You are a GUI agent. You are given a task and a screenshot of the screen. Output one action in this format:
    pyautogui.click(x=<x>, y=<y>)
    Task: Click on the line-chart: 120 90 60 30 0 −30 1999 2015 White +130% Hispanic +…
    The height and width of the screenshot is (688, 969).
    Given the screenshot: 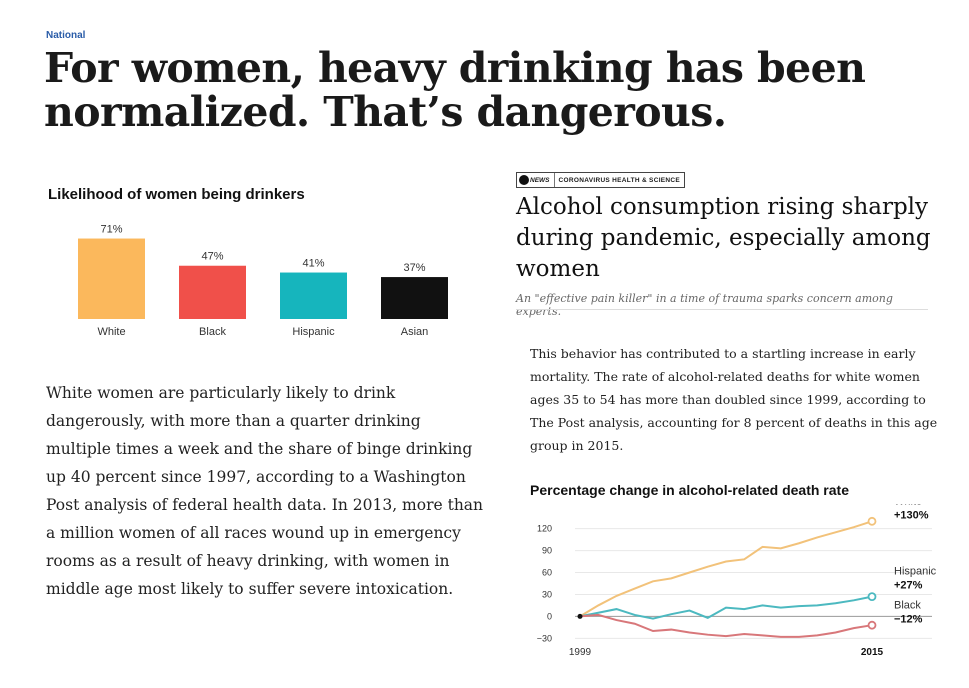 What is the action you would take?
    pyautogui.click(x=737, y=581)
    